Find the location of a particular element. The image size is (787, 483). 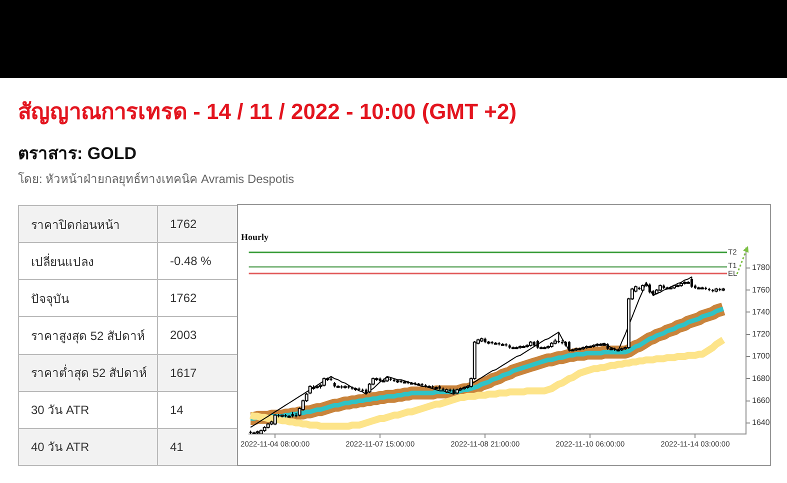

y-tick-label: 1760 is located at coordinates (761, 289).